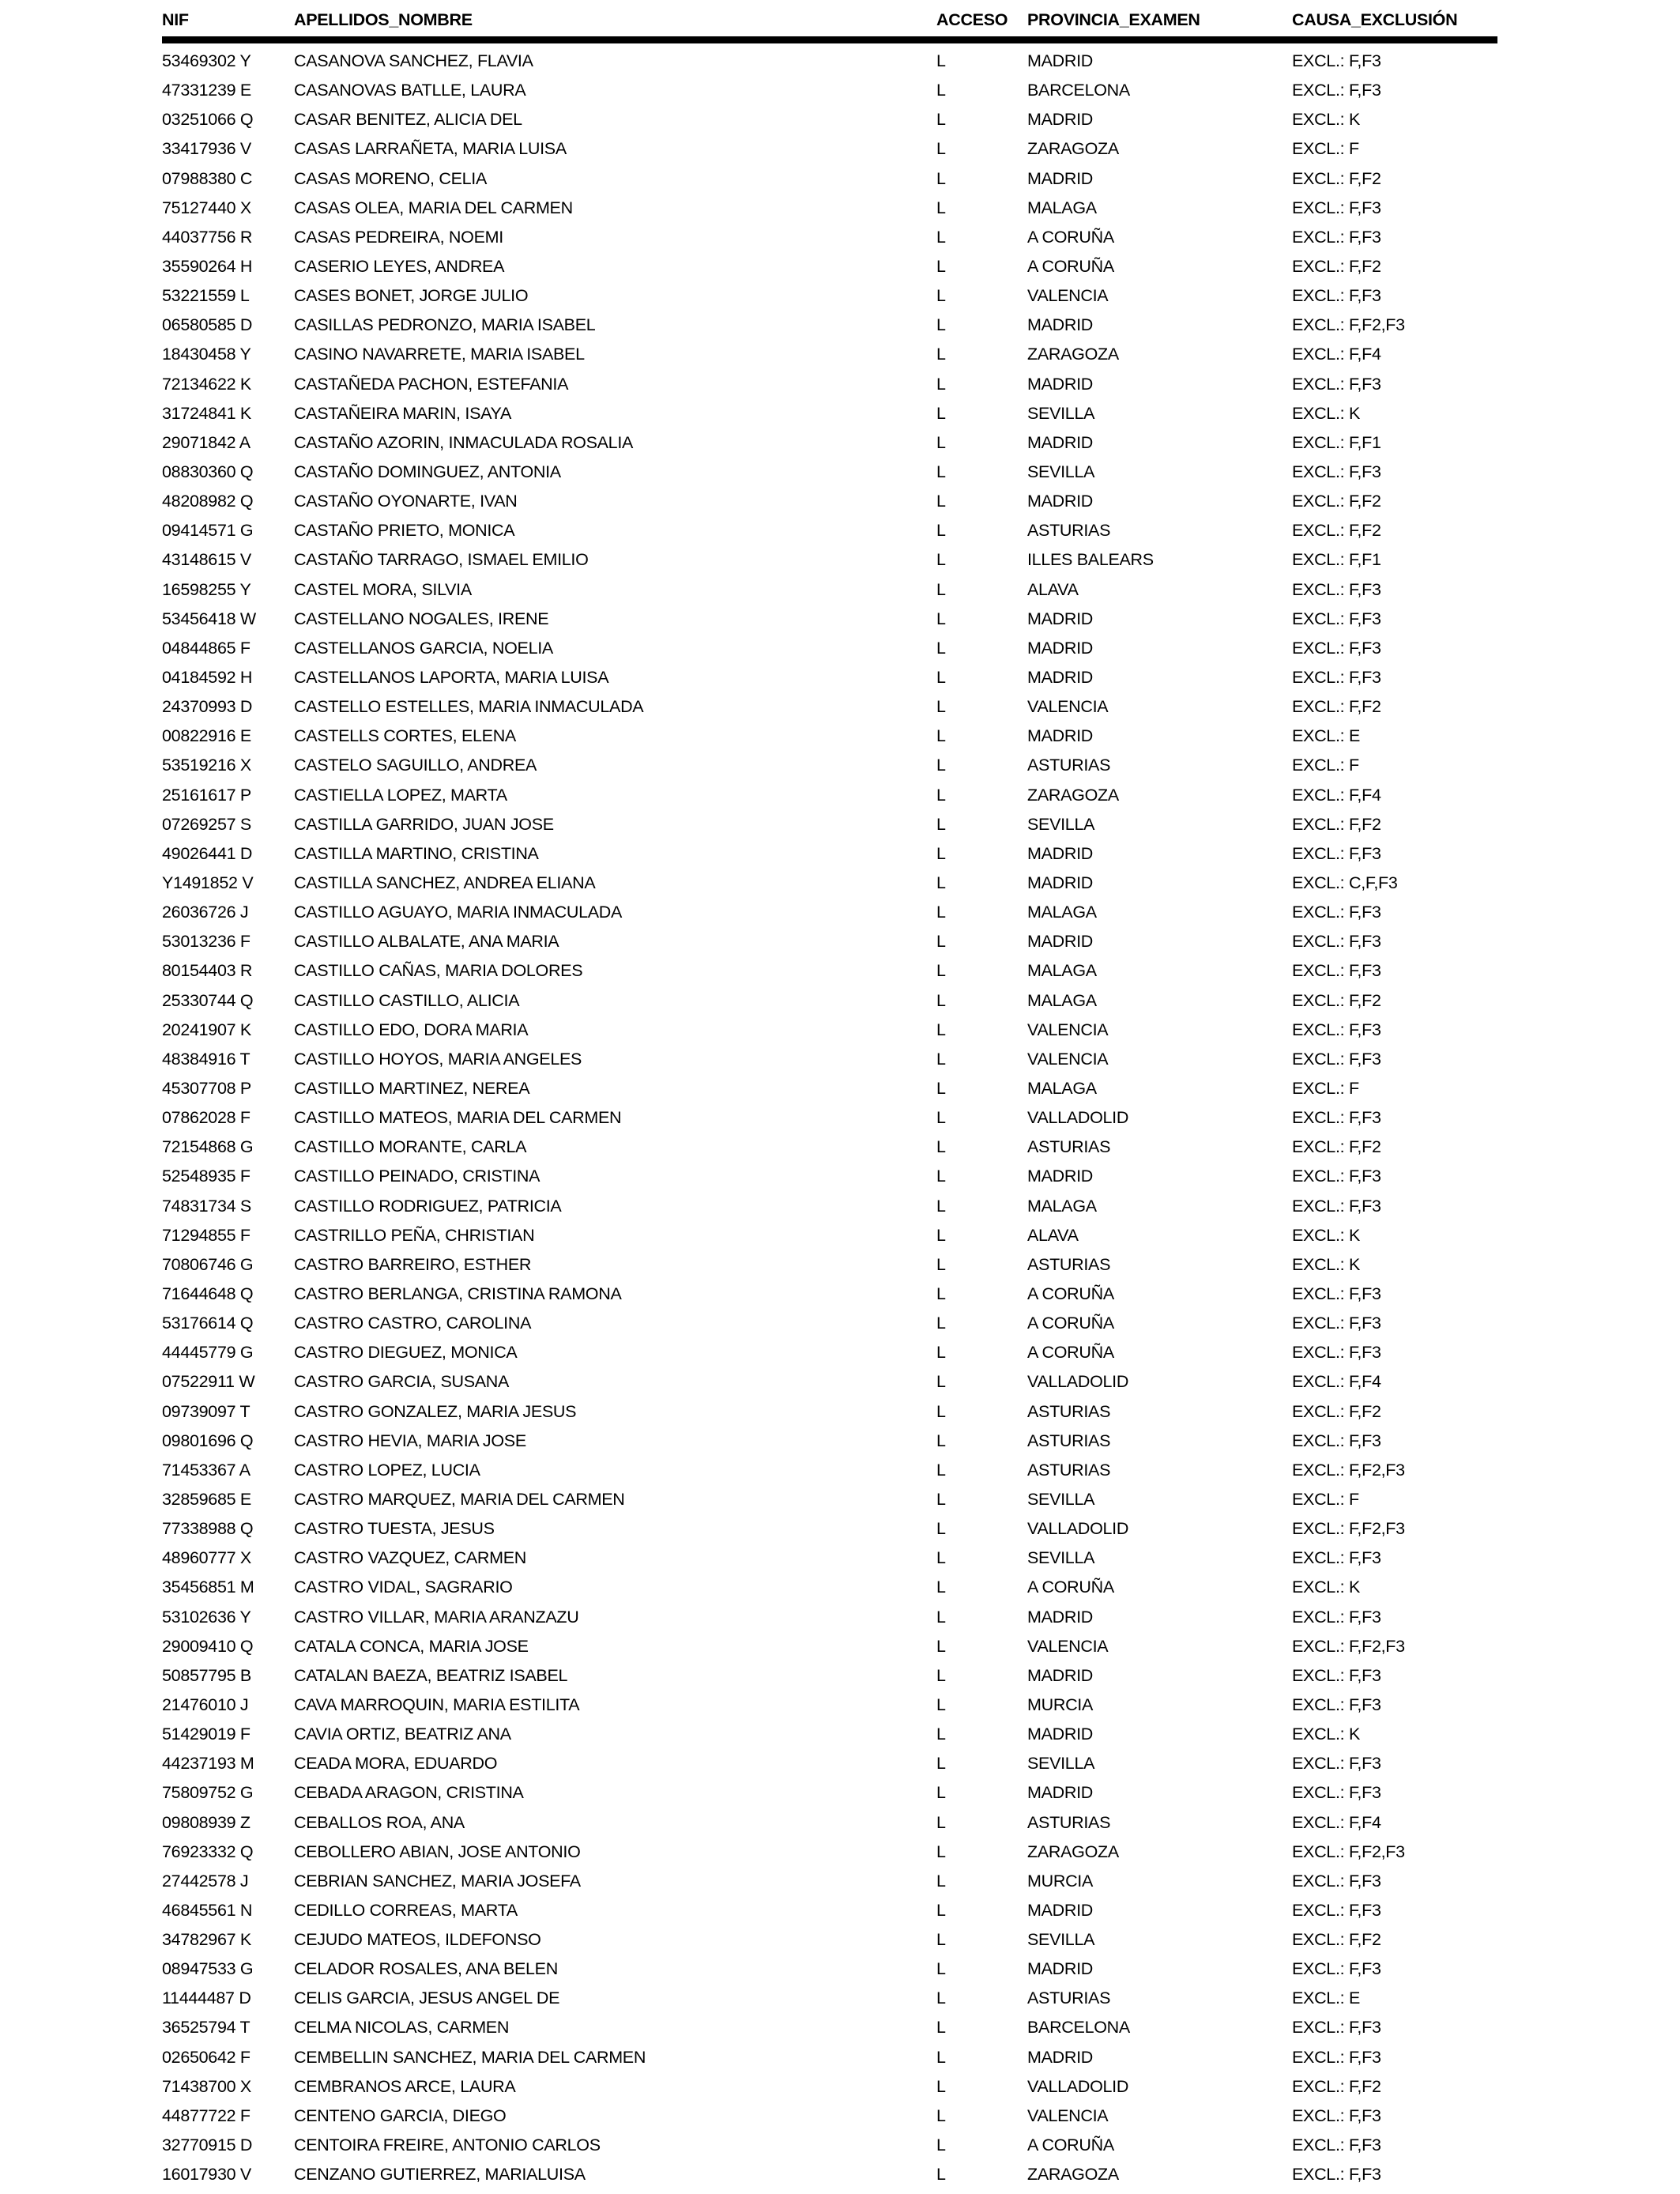 This screenshot has height=2194, width=1680. What do you see at coordinates (208, 1851) in the screenshot?
I see `cell-nif: 76923332 Q` at bounding box center [208, 1851].